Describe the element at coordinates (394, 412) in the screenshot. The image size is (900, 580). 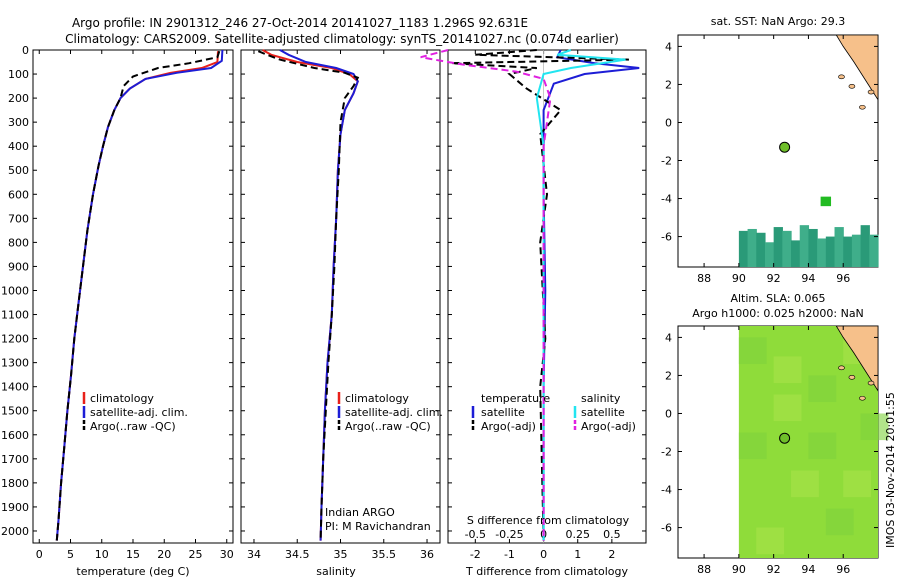
I see `legend-label-satellite: satellite-adj. clim.` at that location.